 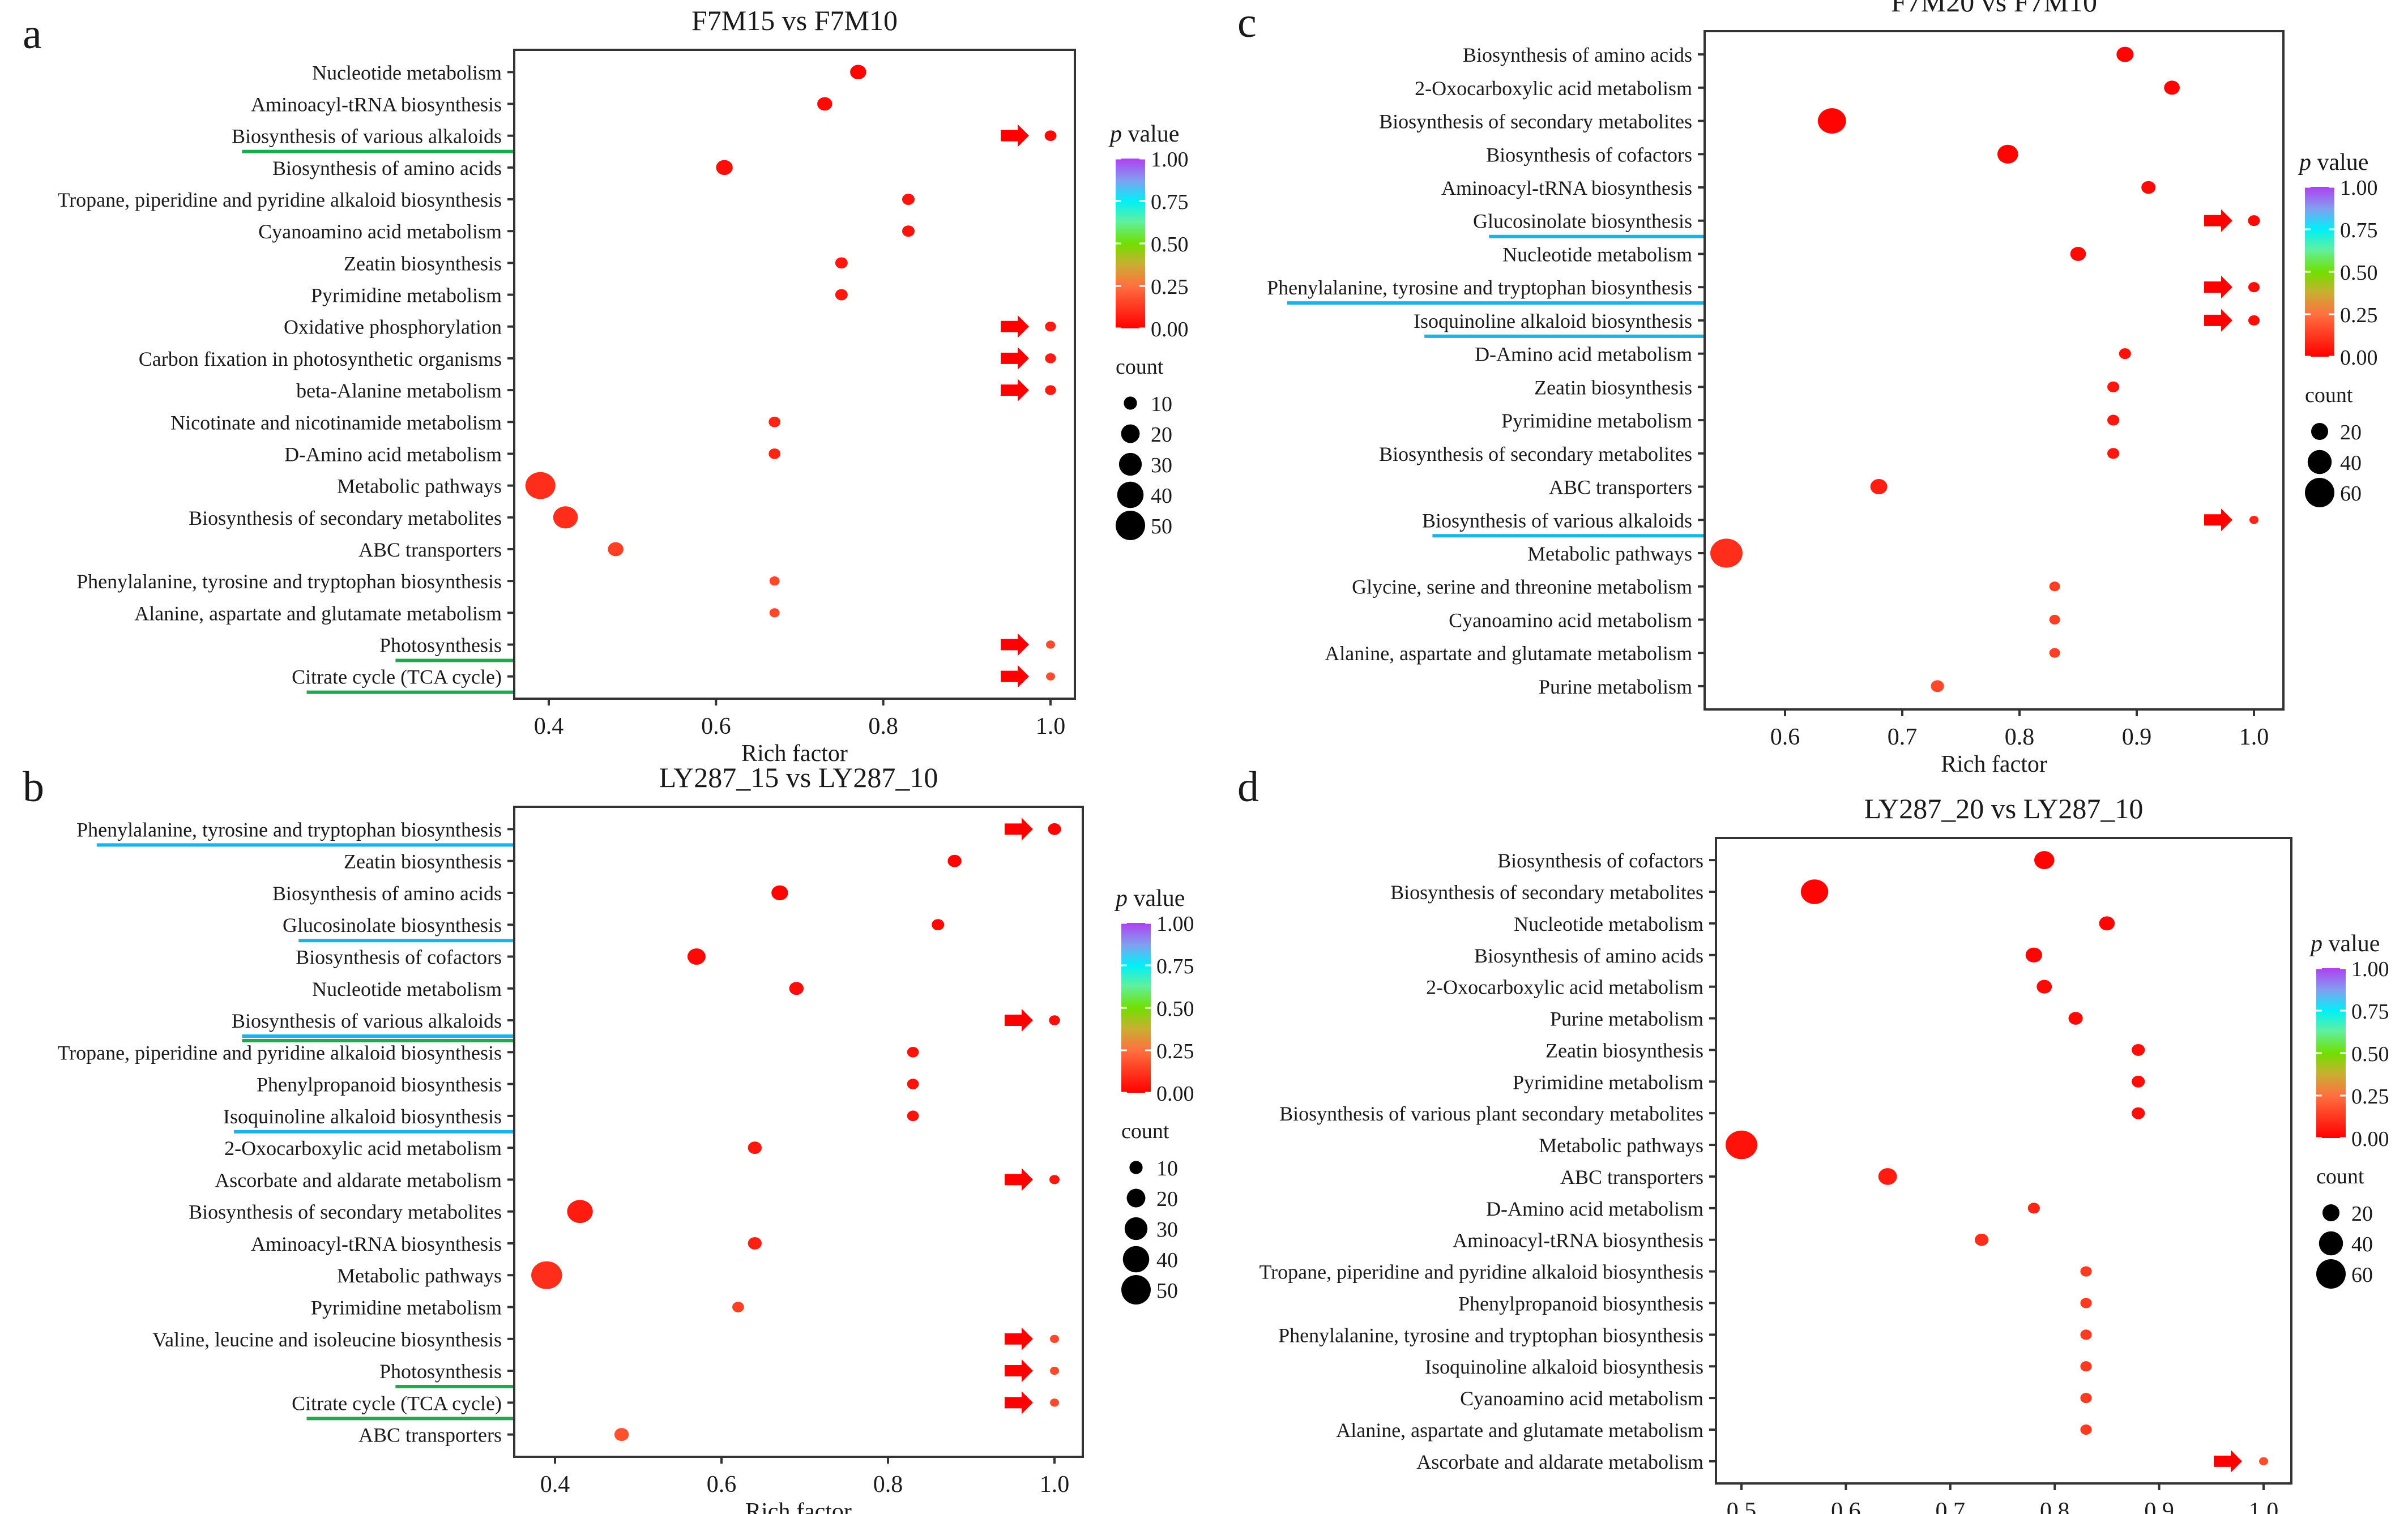 What do you see at coordinates (1903, 737) in the screenshot?
I see `x-tick-label: 0.7` at bounding box center [1903, 737].